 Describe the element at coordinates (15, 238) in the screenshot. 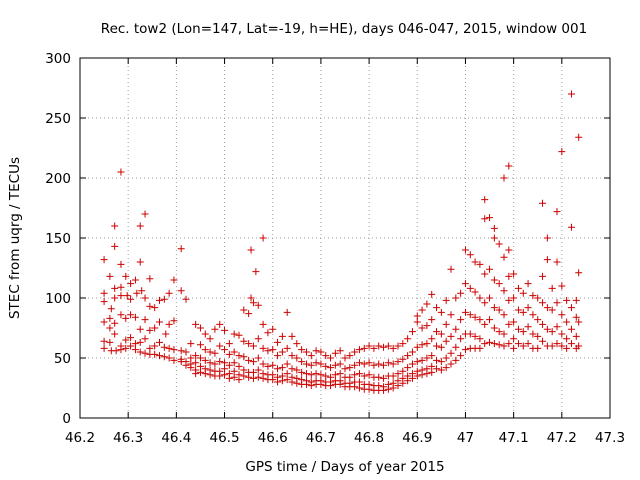

I see `y-axis-label: STEC from uqrg / TECUs` at that location.